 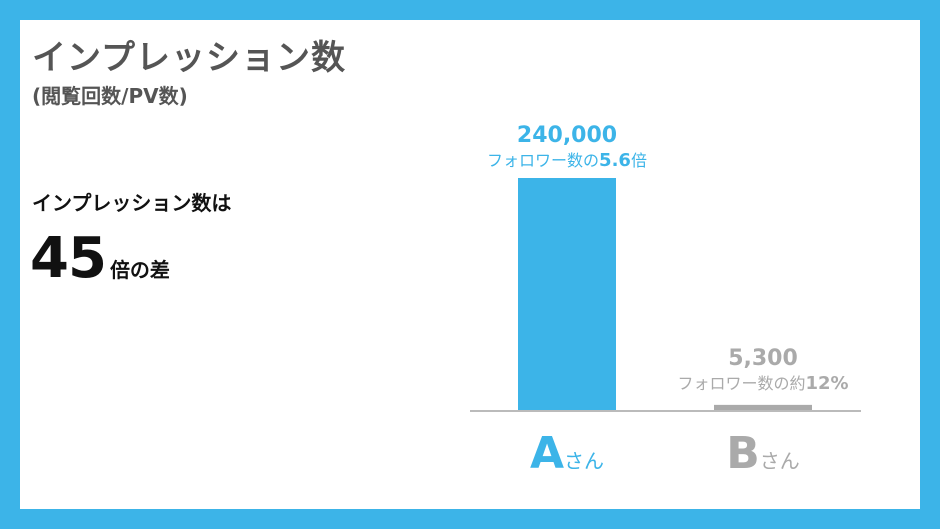 What do you see at coordinates (741, 383) in the screenshot?
I see `annotation-prefix-b: フォロワー数の約` at bounding box center [741, 383].